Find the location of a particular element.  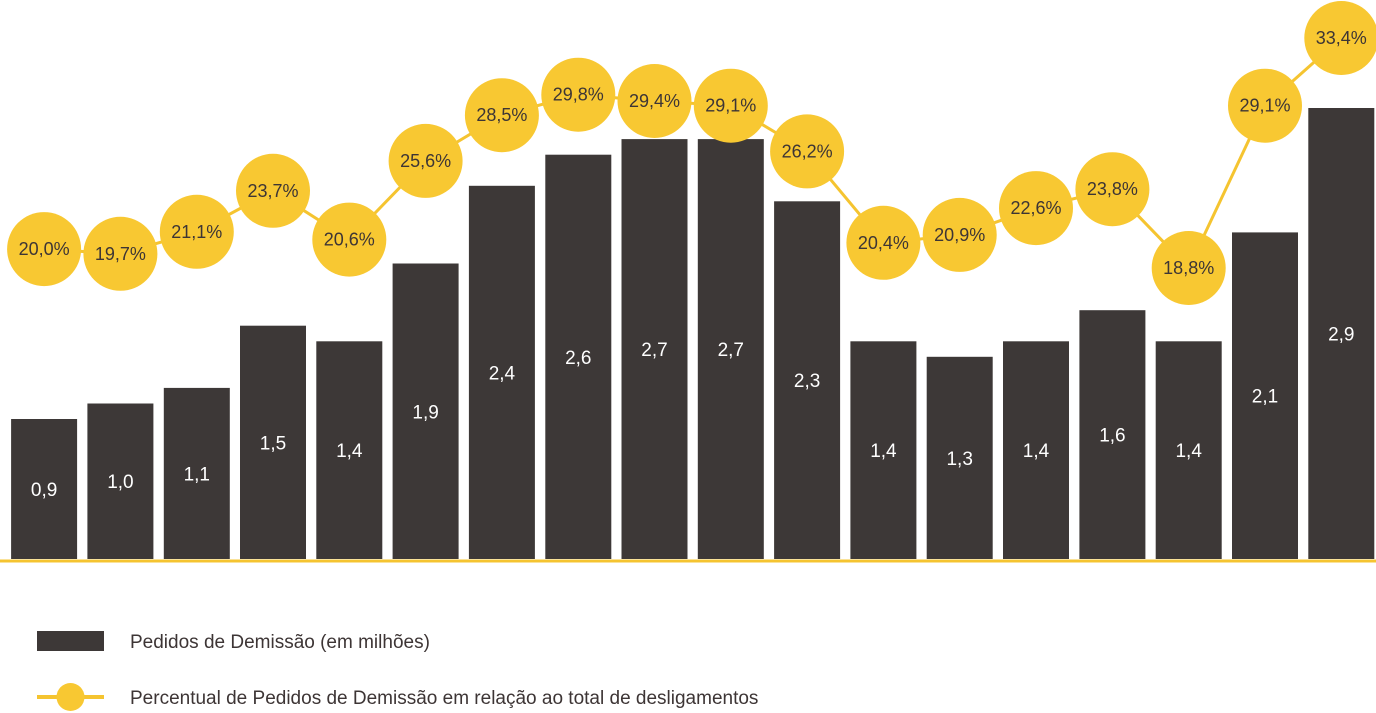

percent-label-16: 18,8% is located at coordinates (1188, 268).